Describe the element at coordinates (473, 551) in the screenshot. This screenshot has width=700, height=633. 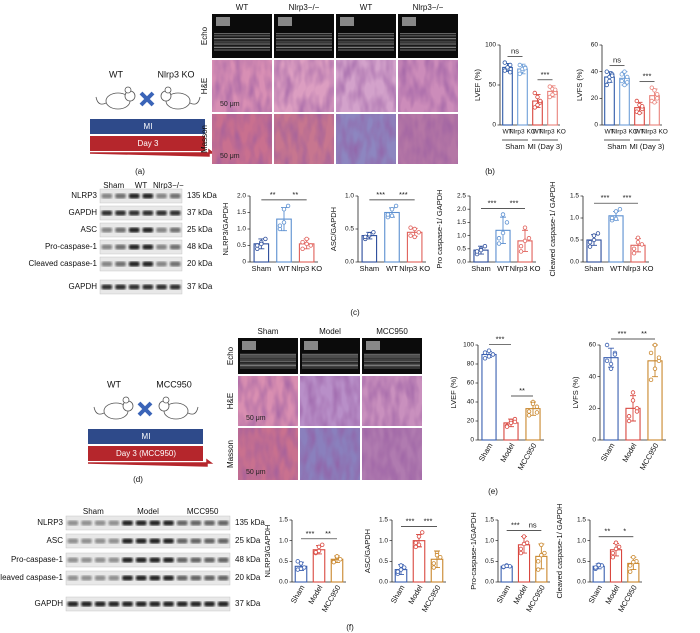
I see `y-axis-label: Pro-caspase-1/GAPDH` at that location.